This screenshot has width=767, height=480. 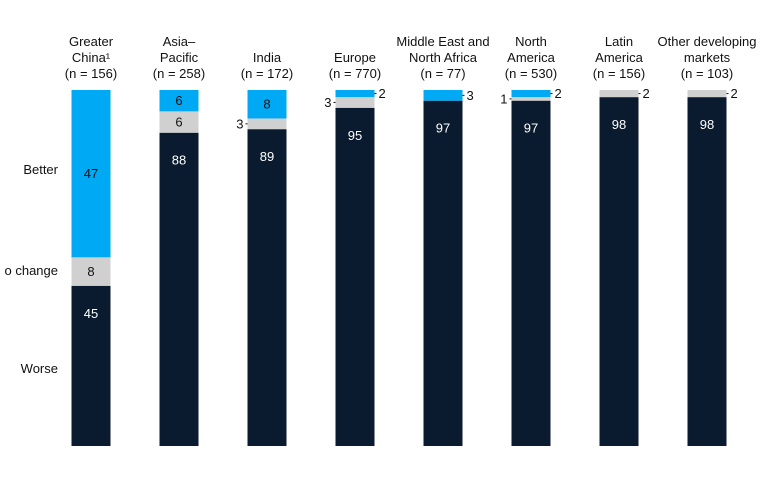 What do you see at coordinates (267, 73) in the screenshot?
I see `category-label-2-line-1: (n = 172)` at bounding box center [267, 73].